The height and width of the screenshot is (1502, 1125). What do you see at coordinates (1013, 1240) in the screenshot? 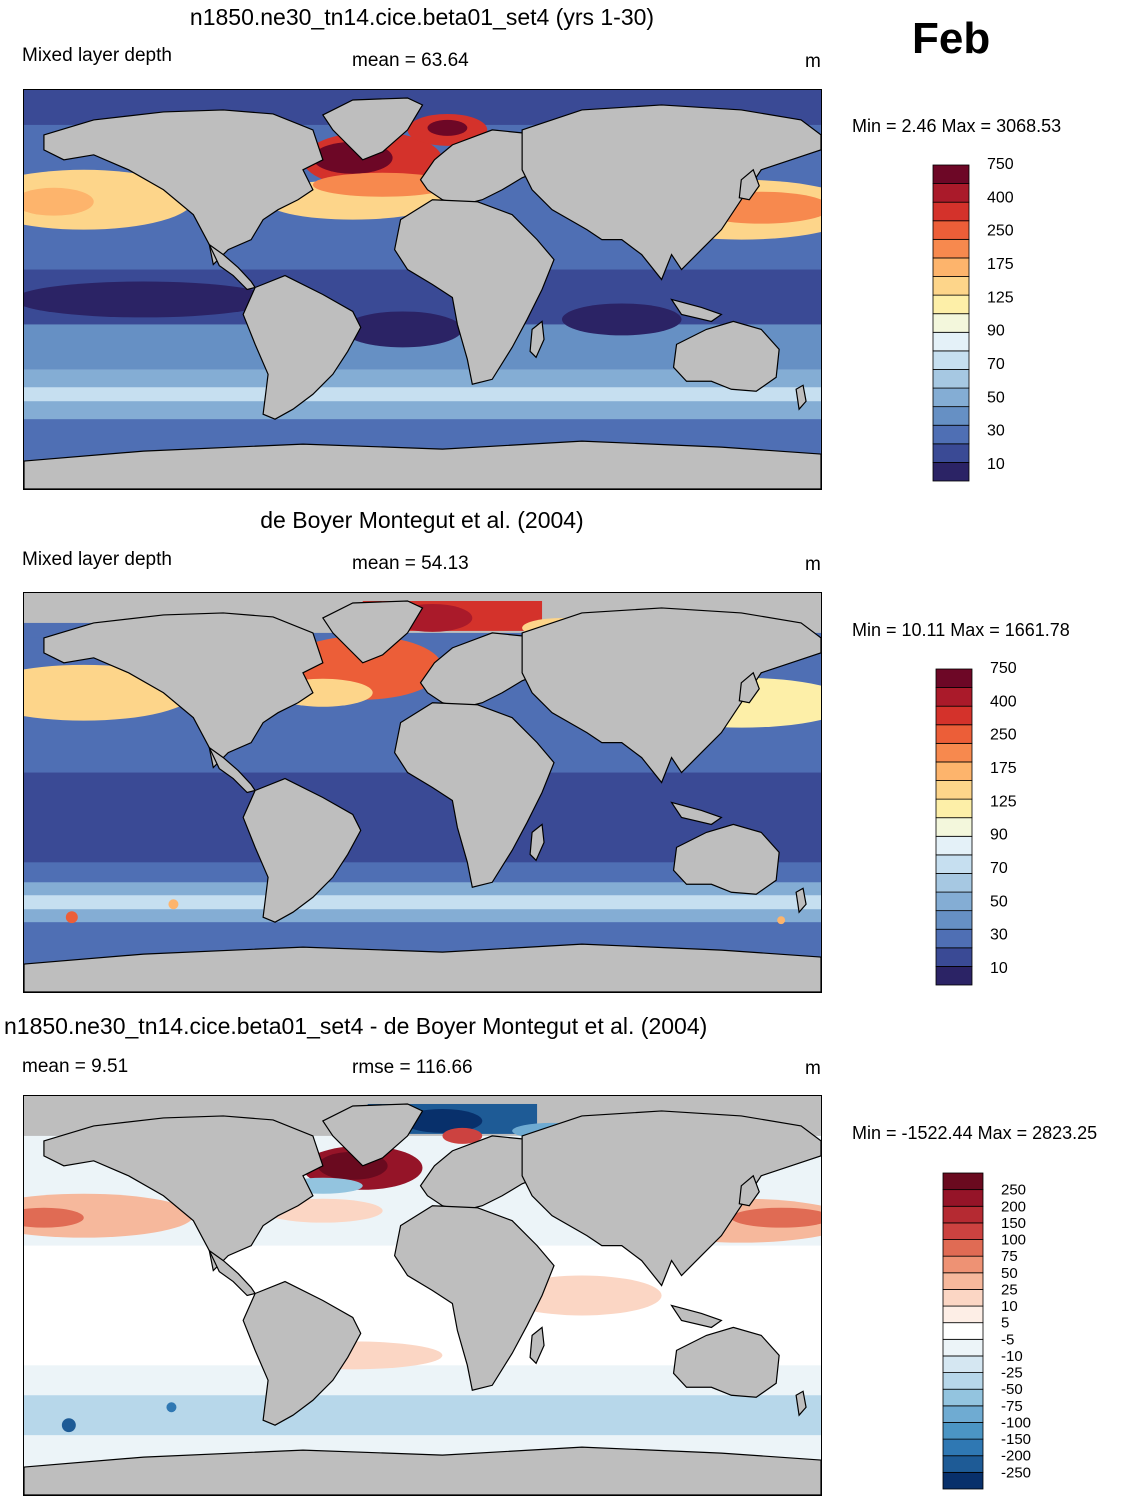
I see `colorbar-tick-label: 100` at bounding box center [1013, 1240].